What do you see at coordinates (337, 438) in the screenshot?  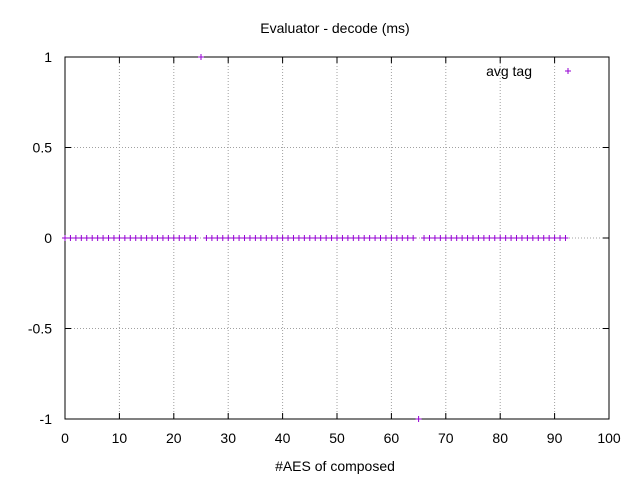 I see `x-tick-label: 50` at bounding box center [337, 438].